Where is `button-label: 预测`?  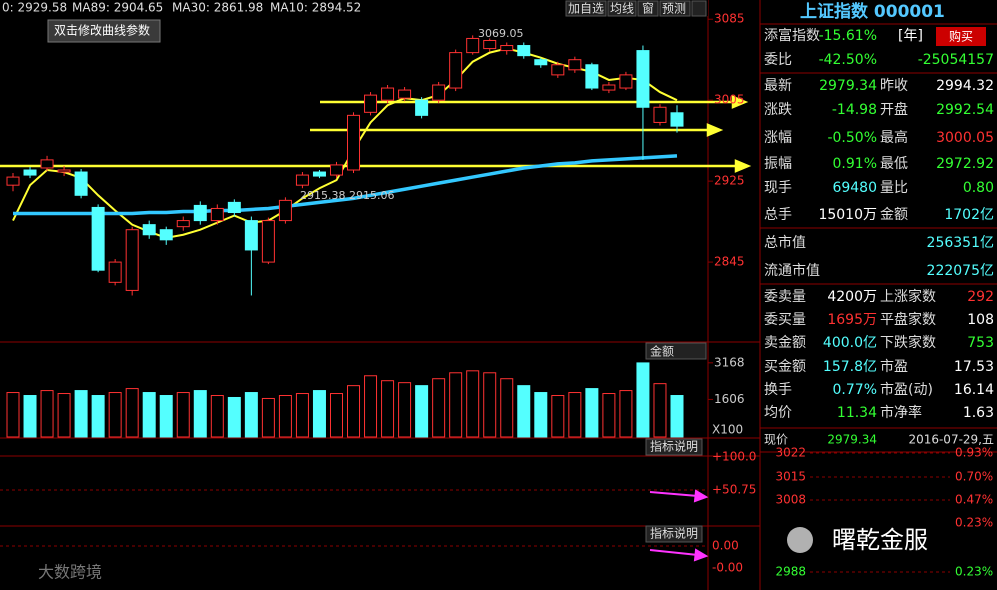 button-label: 预测 is located at coordinates (674, 9).